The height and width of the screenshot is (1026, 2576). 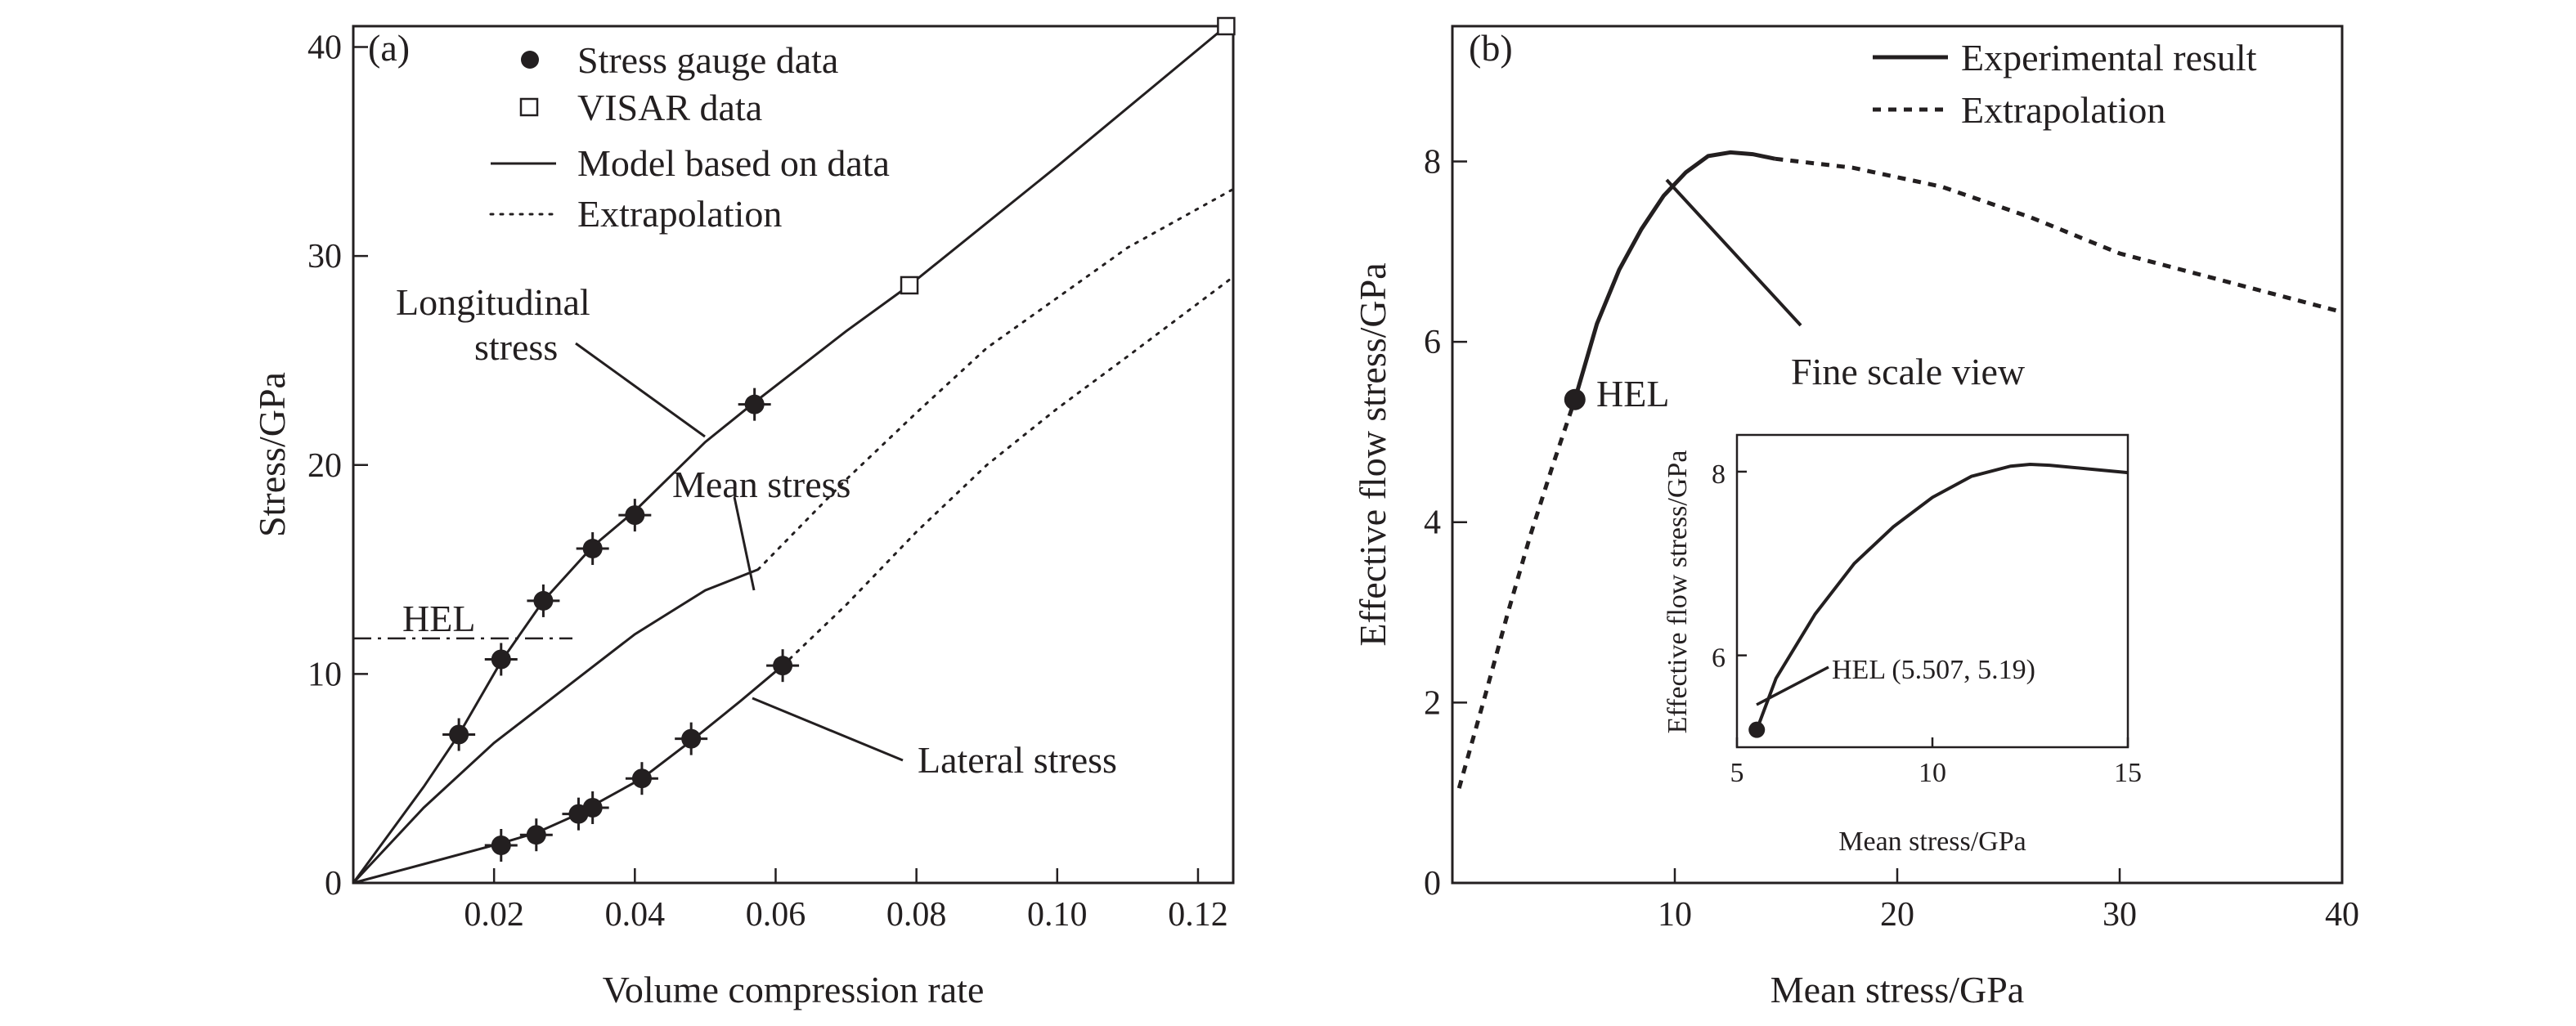 What do you see at coordinates (1897, 989) in the screenshot?
I see `panel-b-x-title: Mean stress/GPa` at bounding box center [1897, 989].